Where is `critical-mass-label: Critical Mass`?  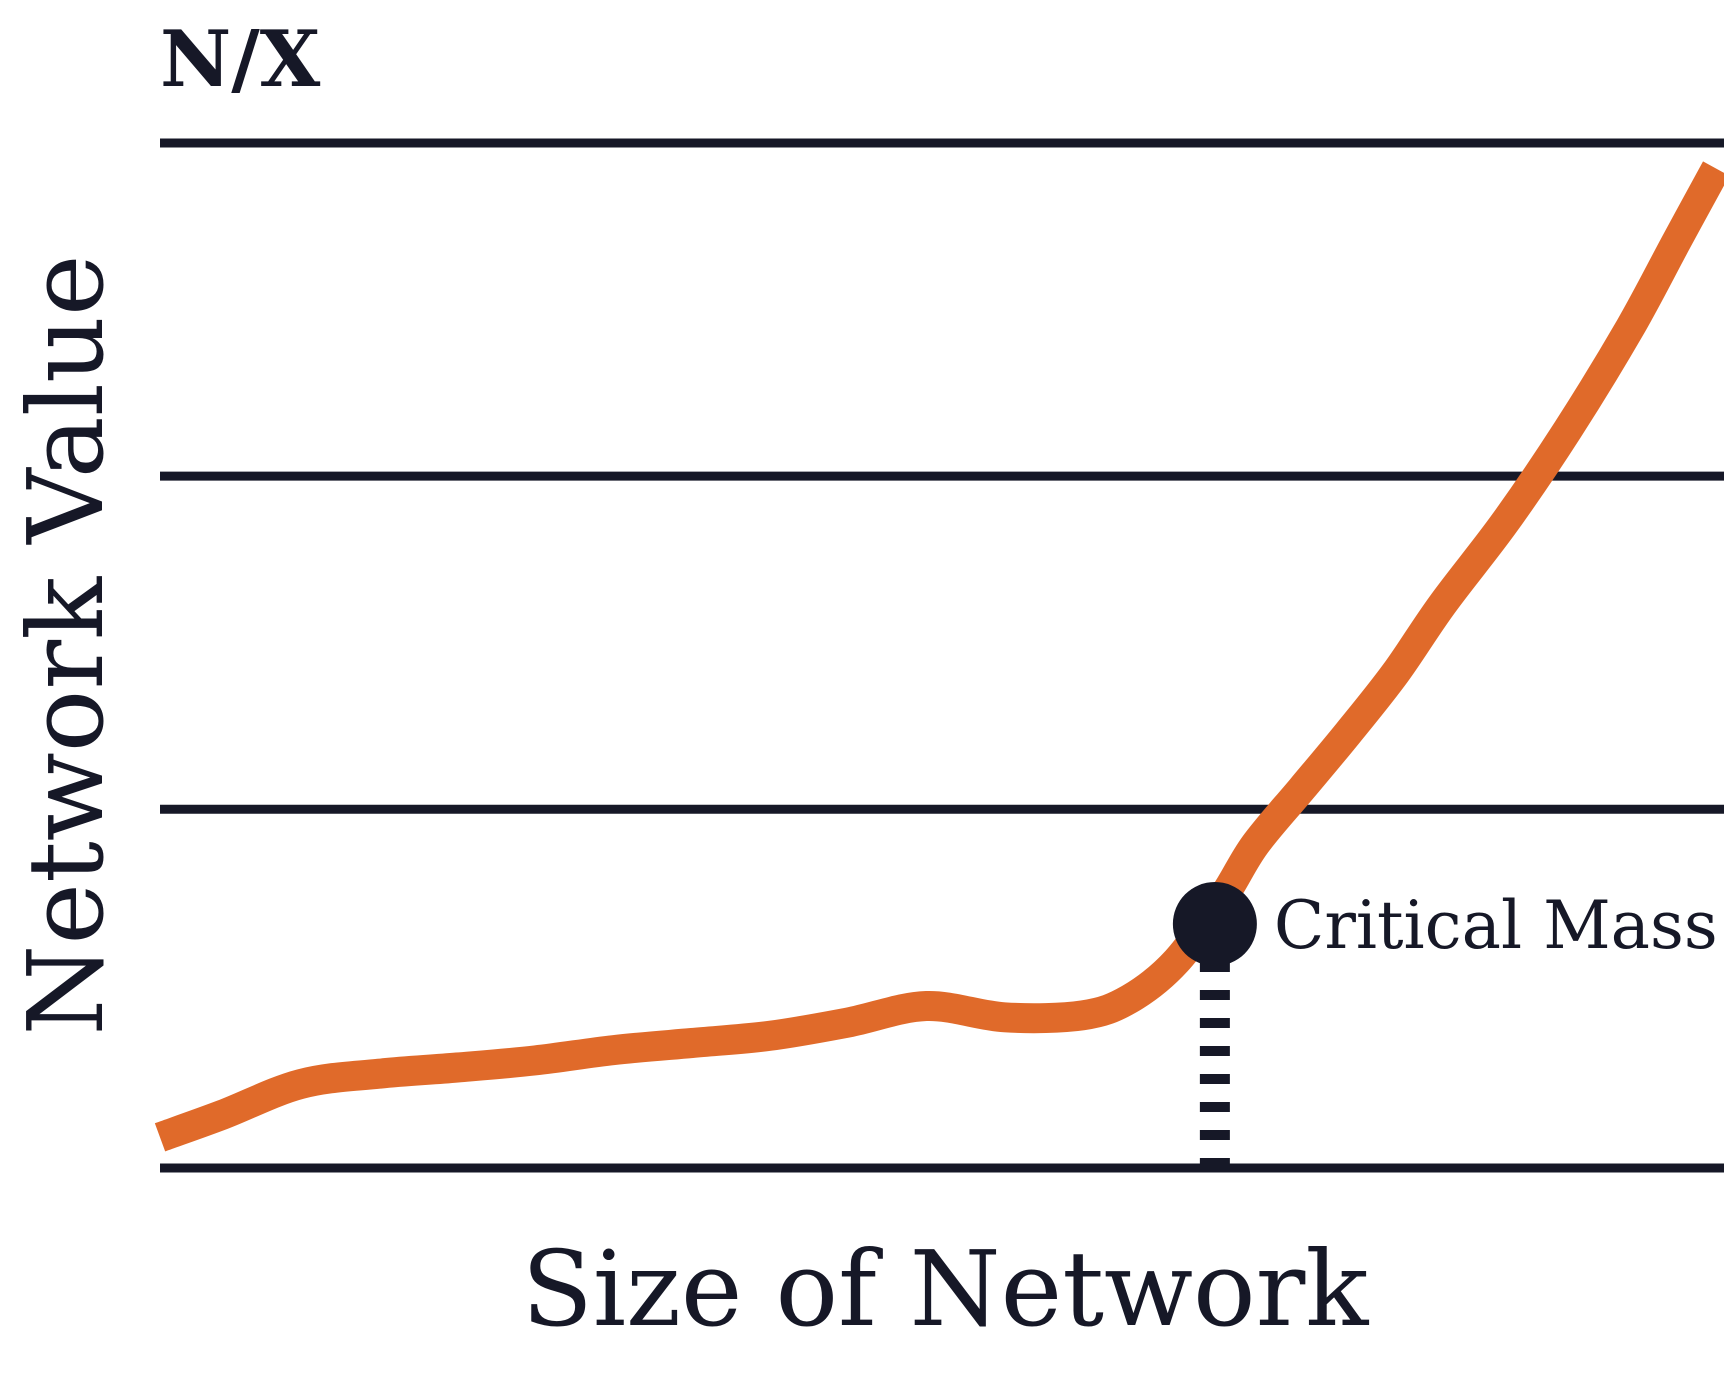 critical-mass-label: Critical Mass is located at coordinates (1496, 925).